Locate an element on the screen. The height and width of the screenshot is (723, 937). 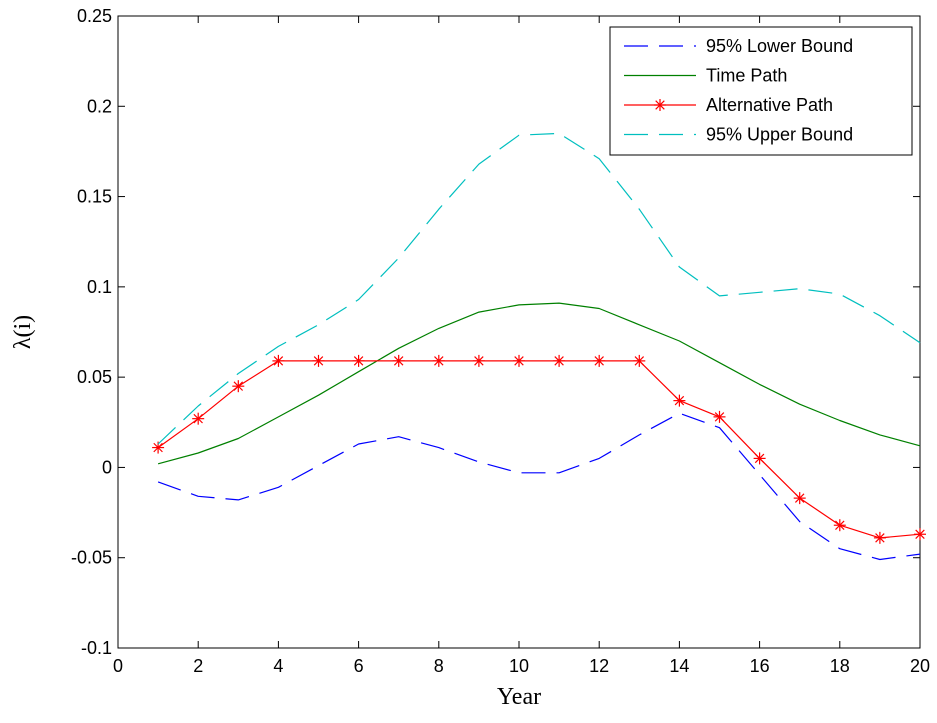
legend-label-95-upper-bound: 95% Upper Bound is located at coordinates (779, 135).